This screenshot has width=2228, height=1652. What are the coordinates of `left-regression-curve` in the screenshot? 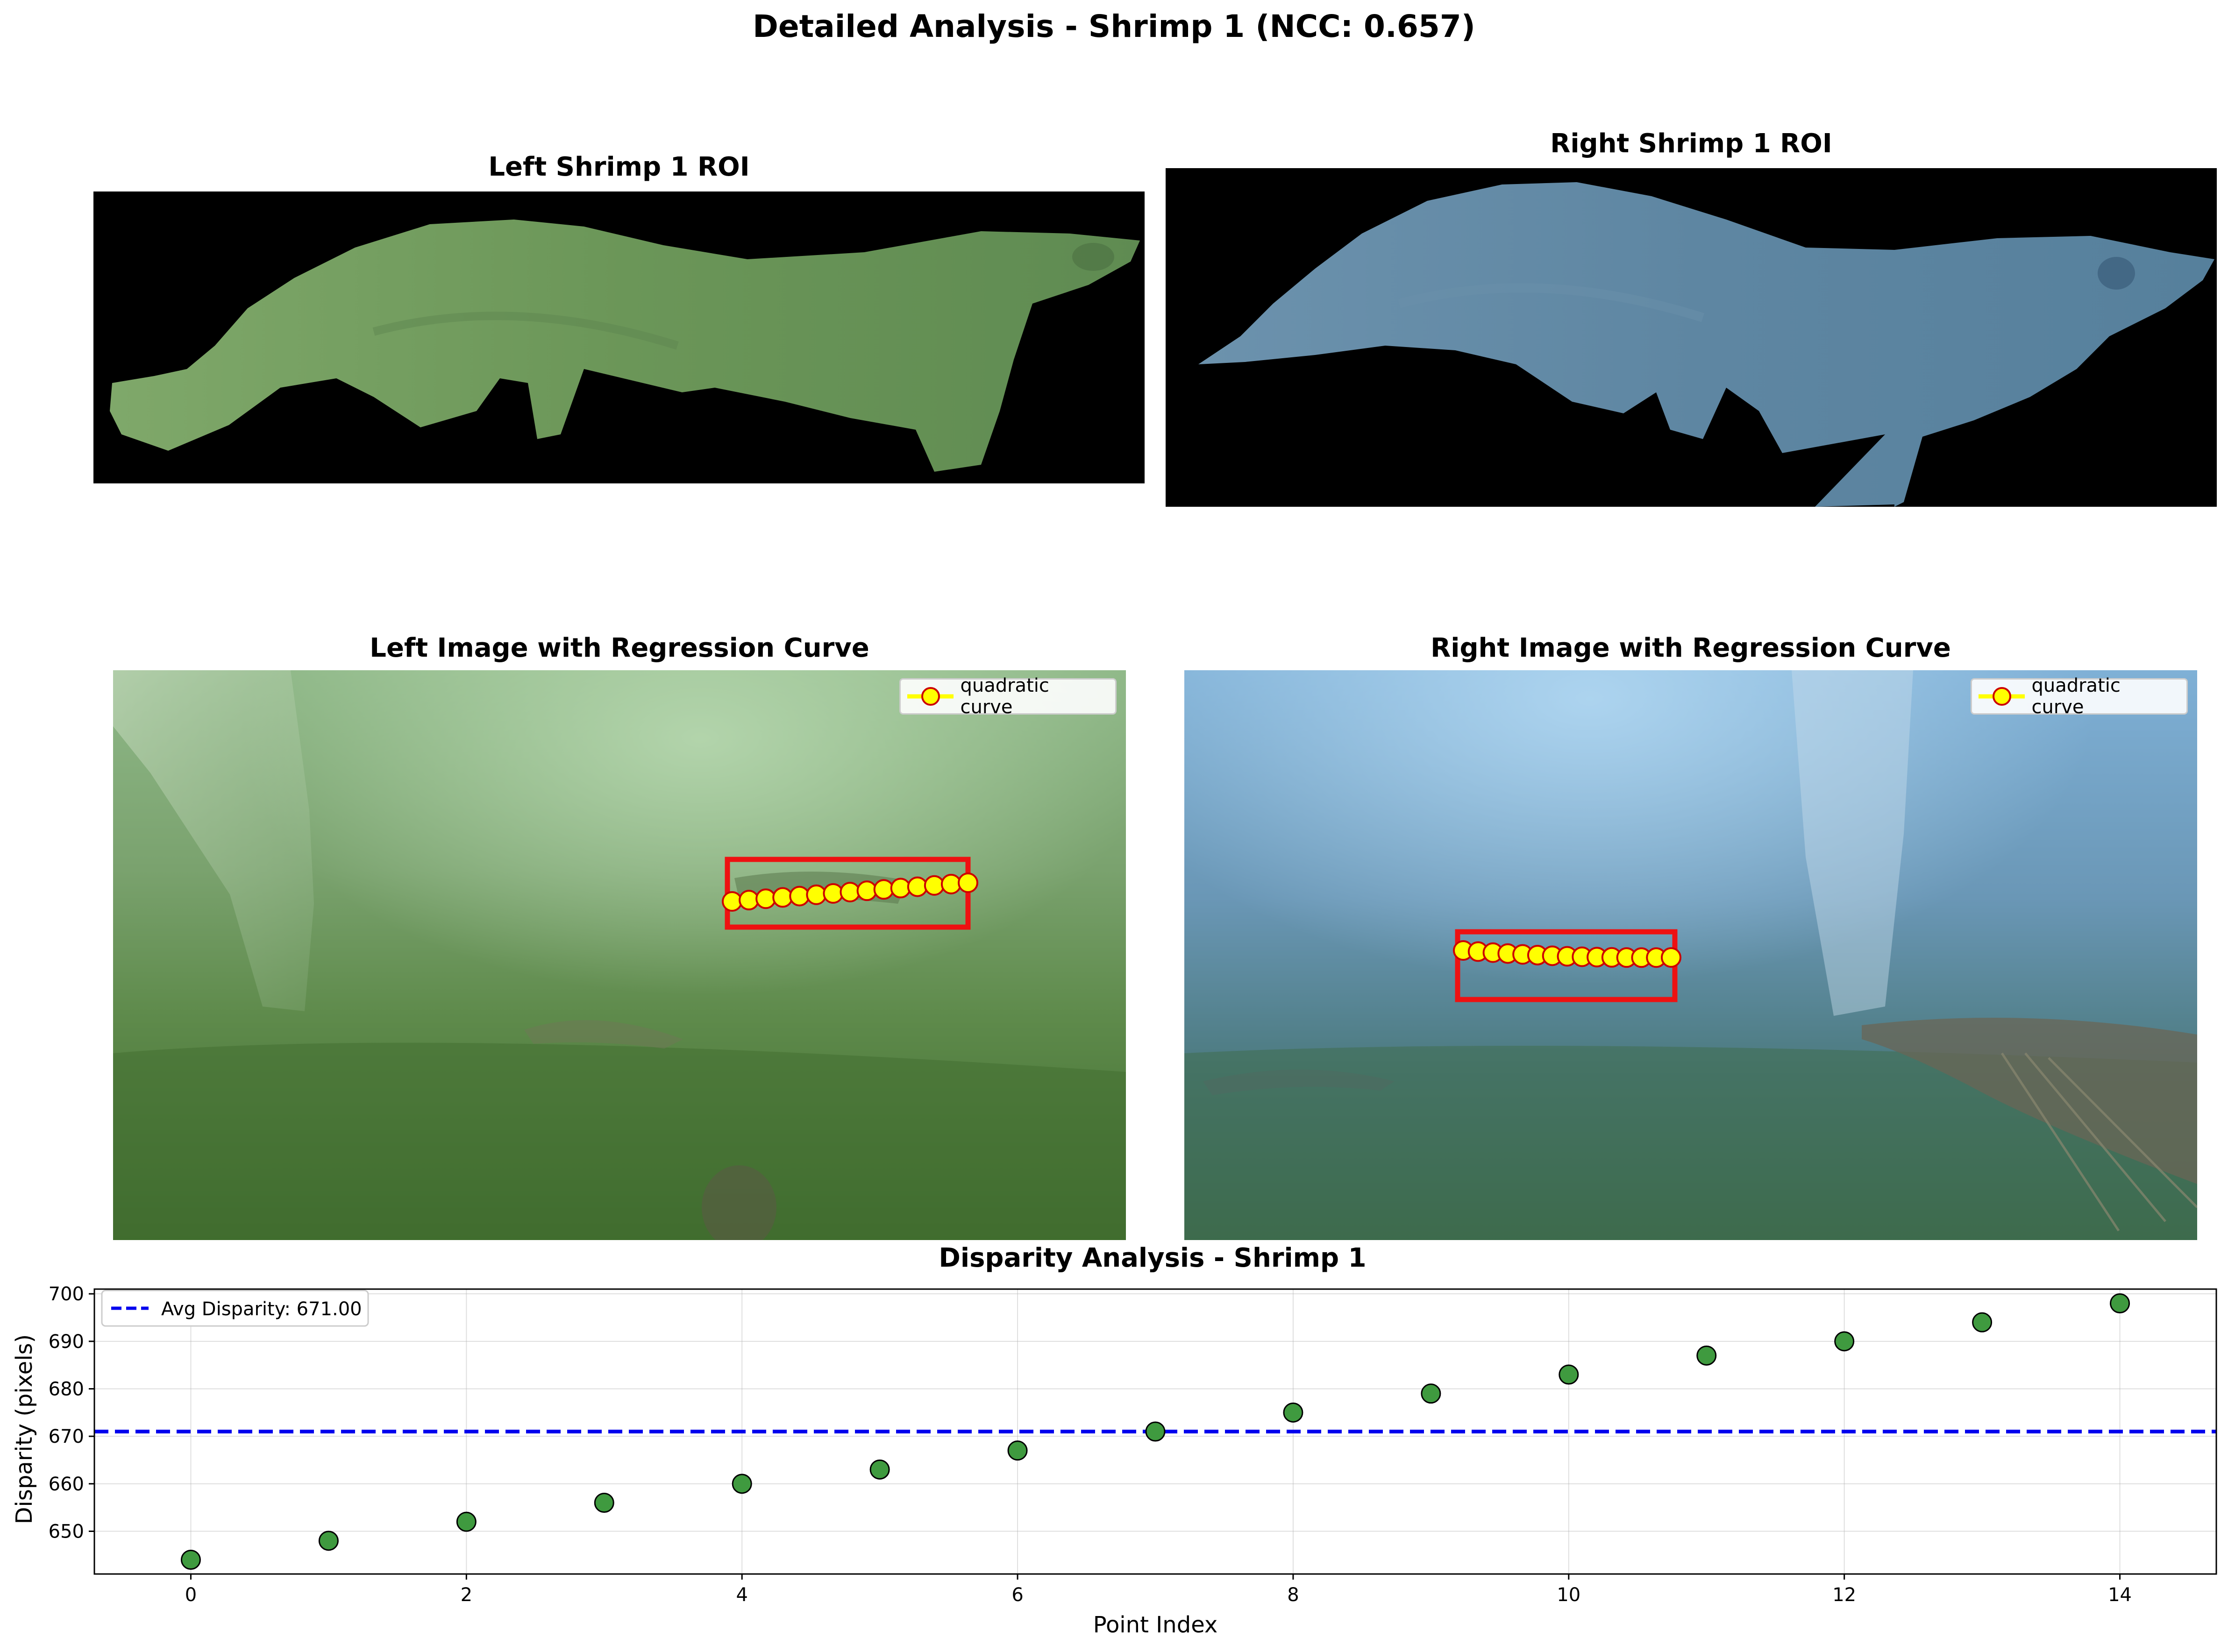 It's located at (850, 892).